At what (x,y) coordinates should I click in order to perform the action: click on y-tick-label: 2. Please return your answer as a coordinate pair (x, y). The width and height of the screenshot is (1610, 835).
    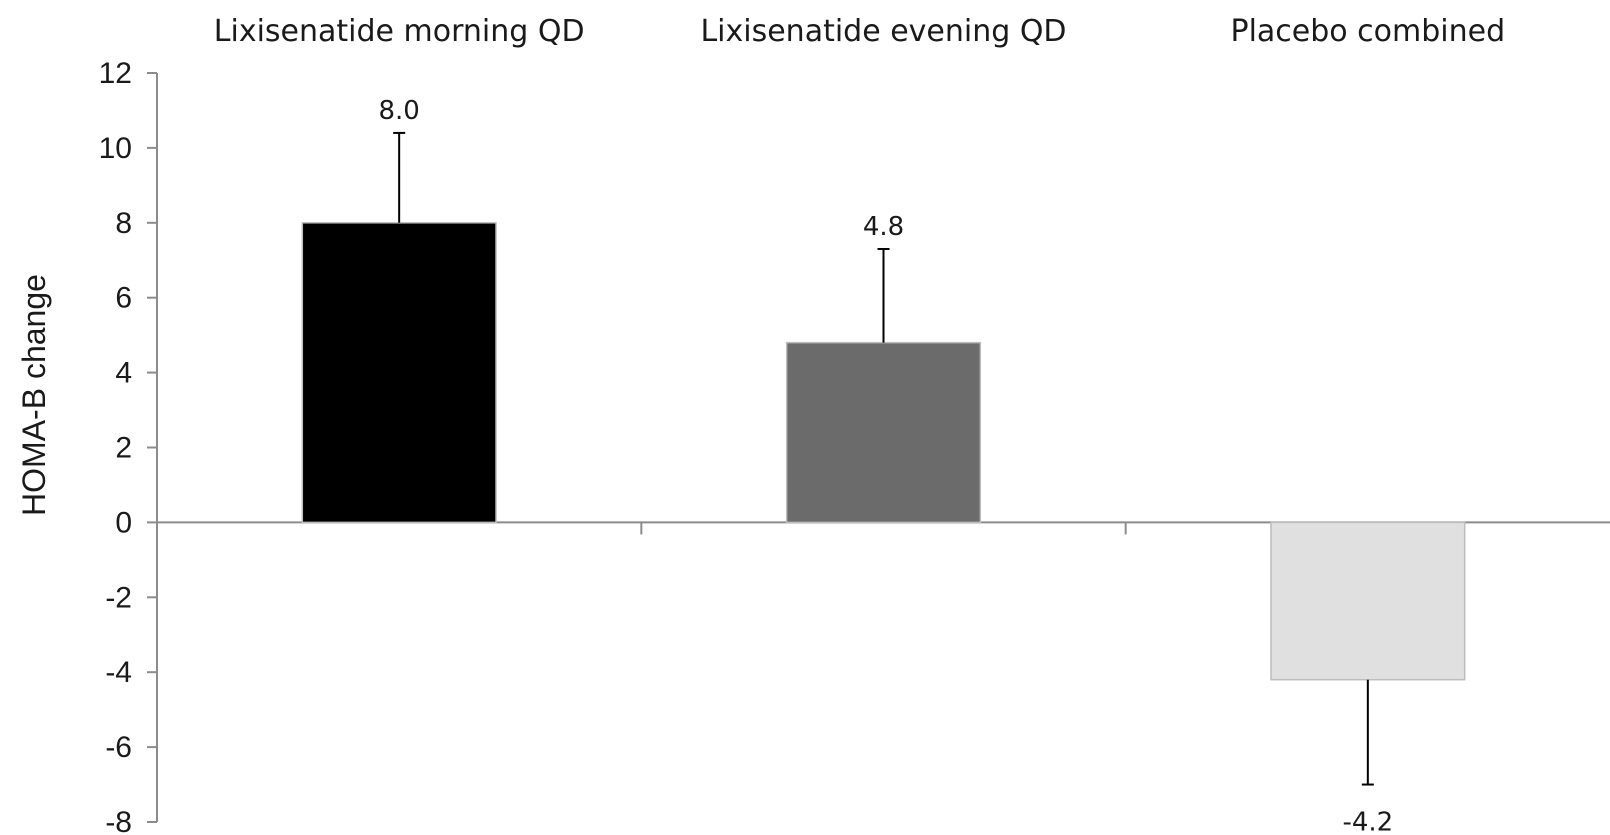
    Looking at the image, I should click on (123, 448).